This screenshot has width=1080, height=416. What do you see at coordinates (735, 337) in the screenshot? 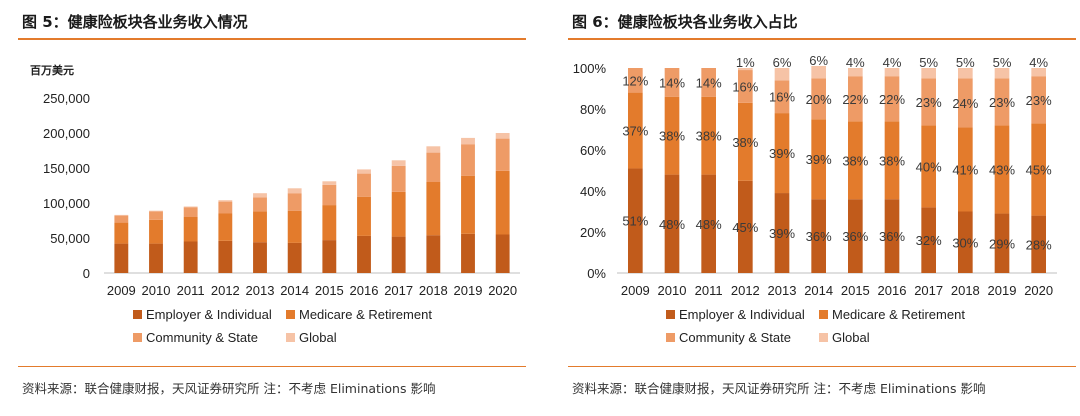
I see `legend-label: Community & State` at bounding box center [735, 337].